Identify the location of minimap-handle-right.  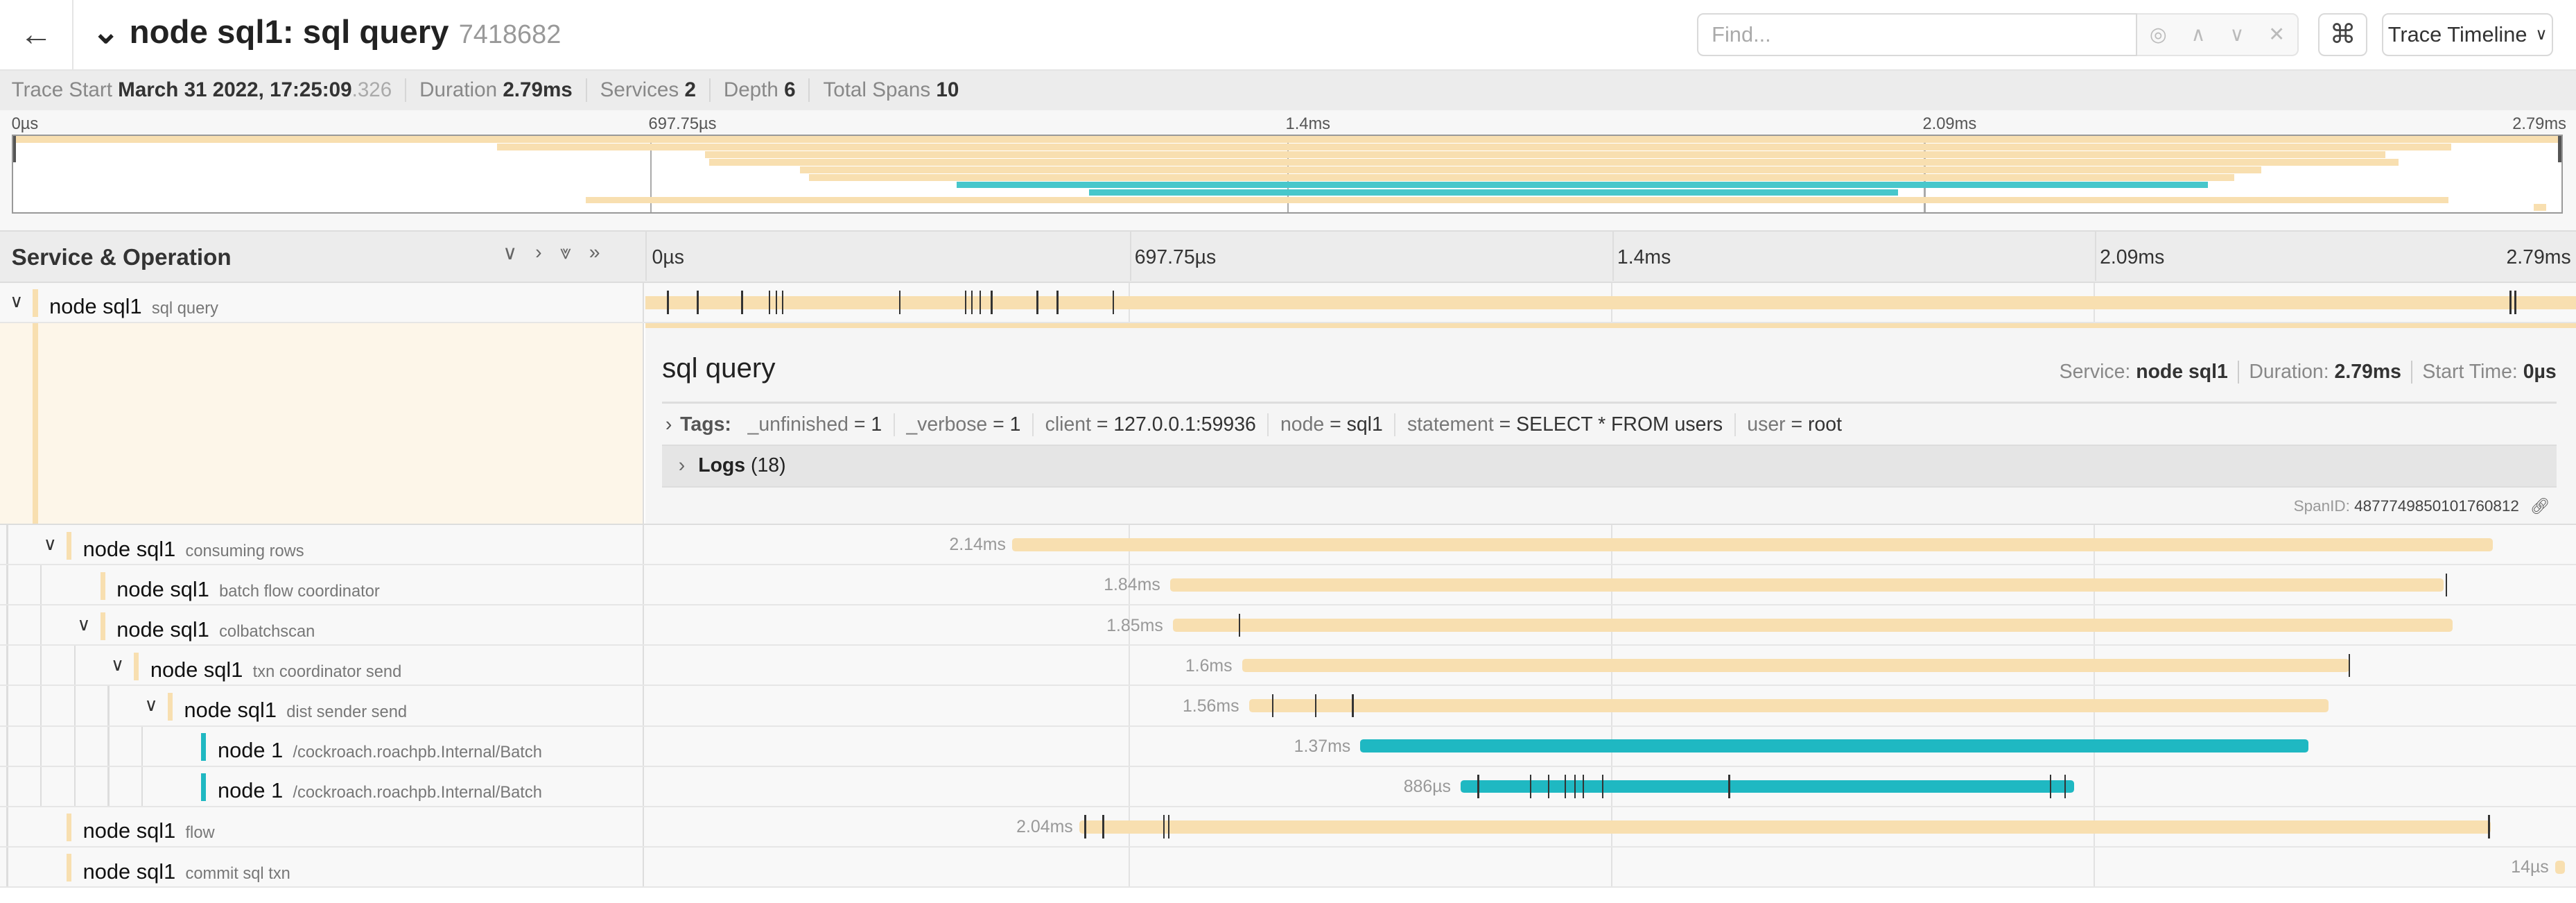
(2560, 149).